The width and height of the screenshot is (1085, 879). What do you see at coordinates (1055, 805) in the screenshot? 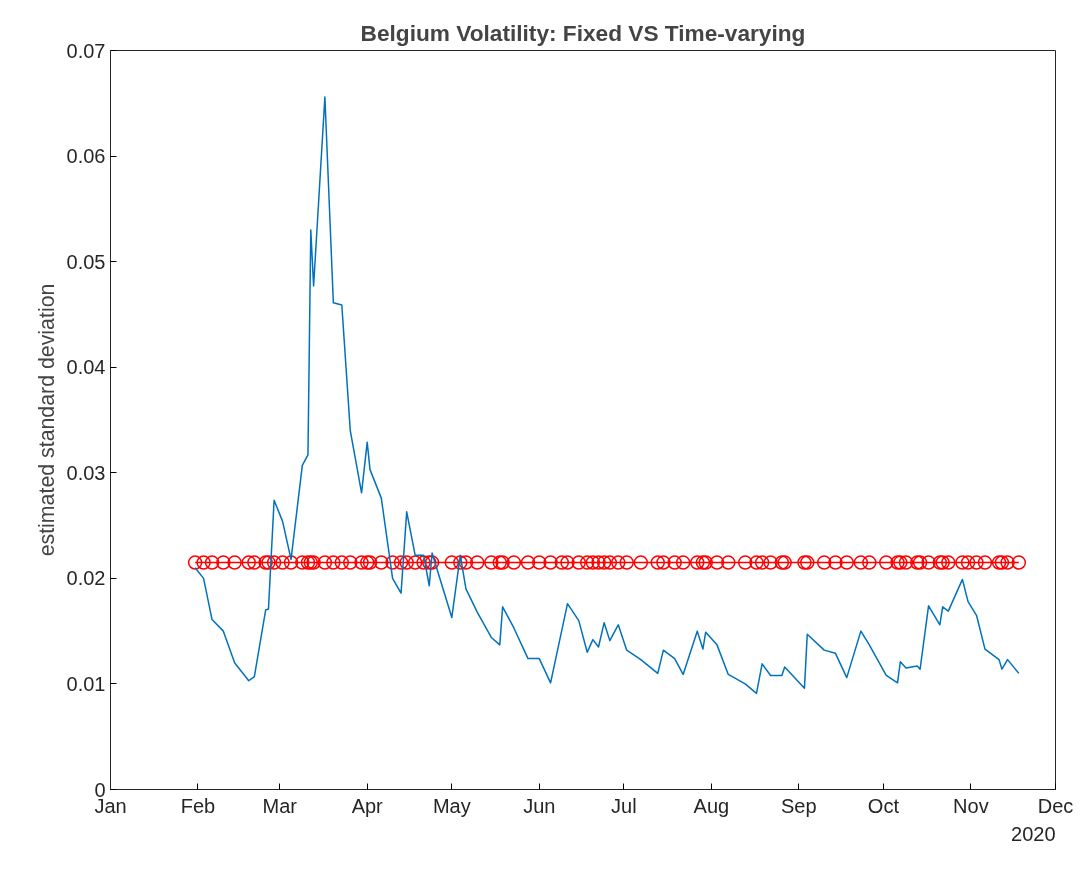
I see `x-tick-label: Dec` at bounding box center [1055, 805].